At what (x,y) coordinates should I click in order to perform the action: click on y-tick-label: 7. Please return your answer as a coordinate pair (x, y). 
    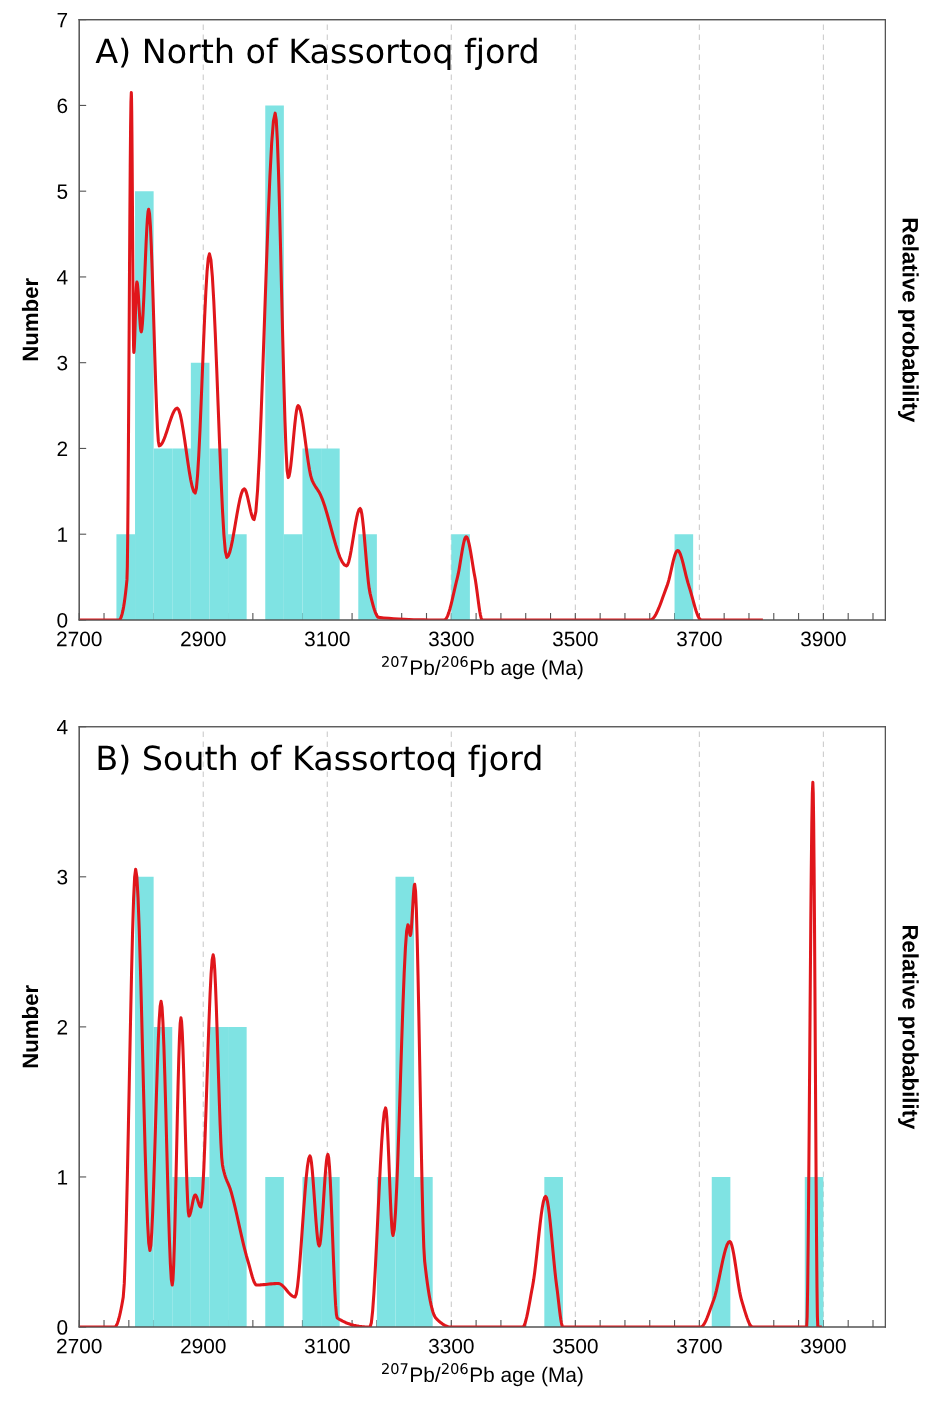
    Looking at the image, I should click on (62, 20).